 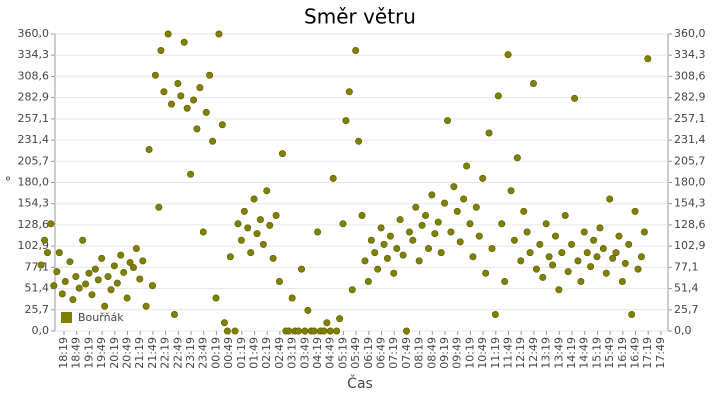 I want to click on chart-title: Směr větru, so click(x=360, y=17).